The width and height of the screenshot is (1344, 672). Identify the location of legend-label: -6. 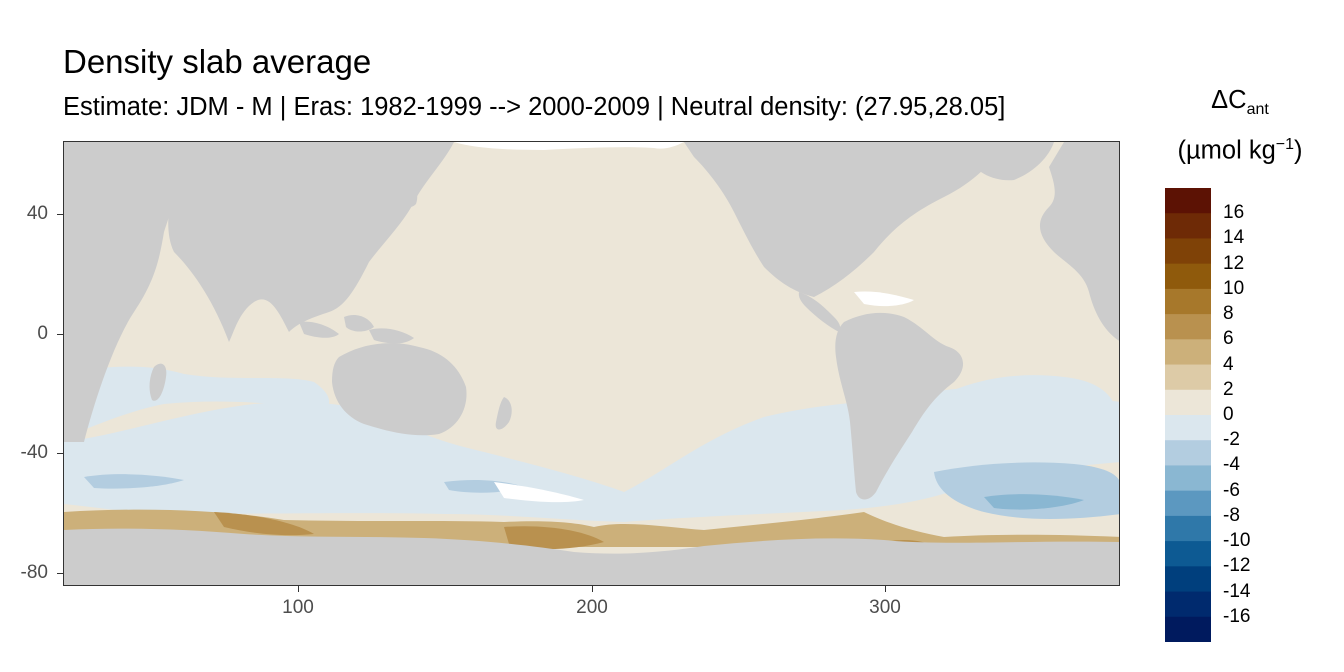
(1231, 490).